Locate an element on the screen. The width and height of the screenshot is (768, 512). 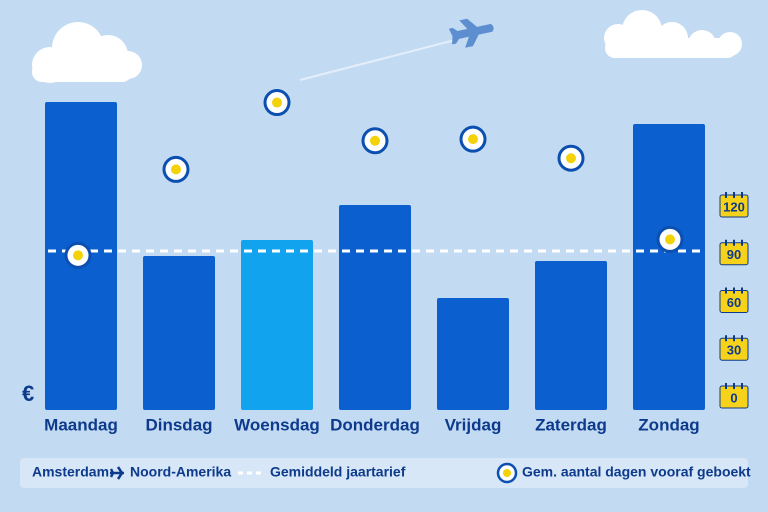
y2-tick: 0 is located at coordinates (734, 396).